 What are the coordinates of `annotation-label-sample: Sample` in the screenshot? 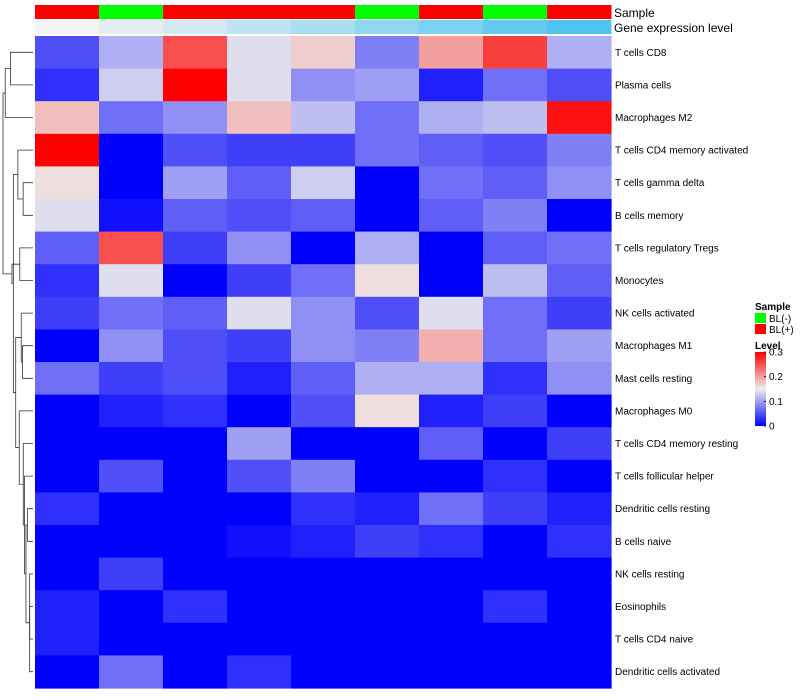 It's located at (634, 13).